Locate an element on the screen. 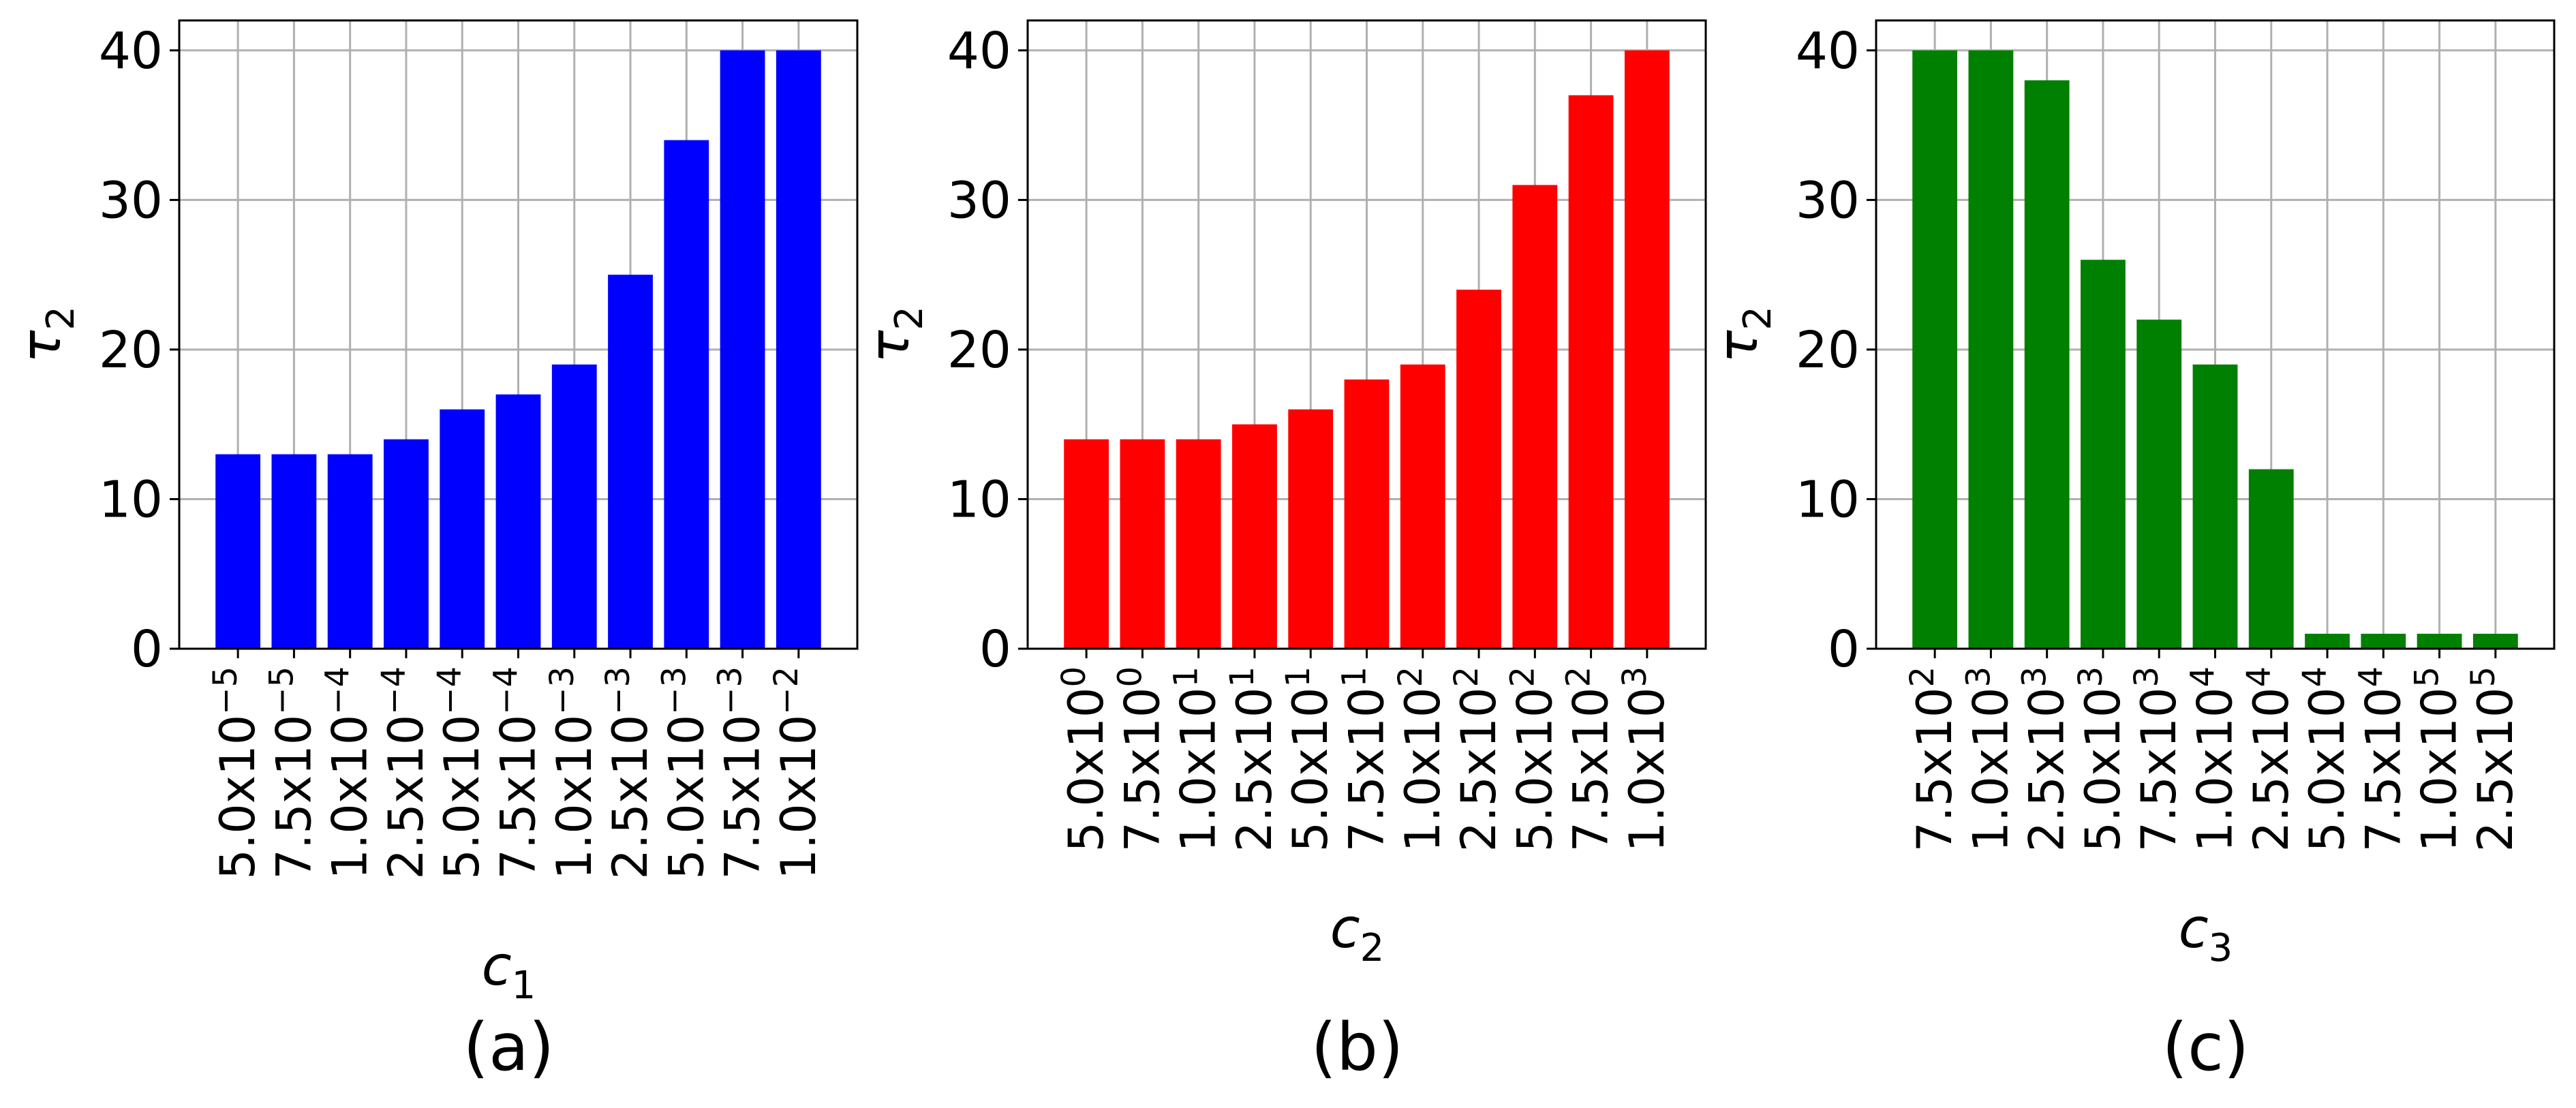  x-tick-exponent: −4 is located at coordinates (450, 690).